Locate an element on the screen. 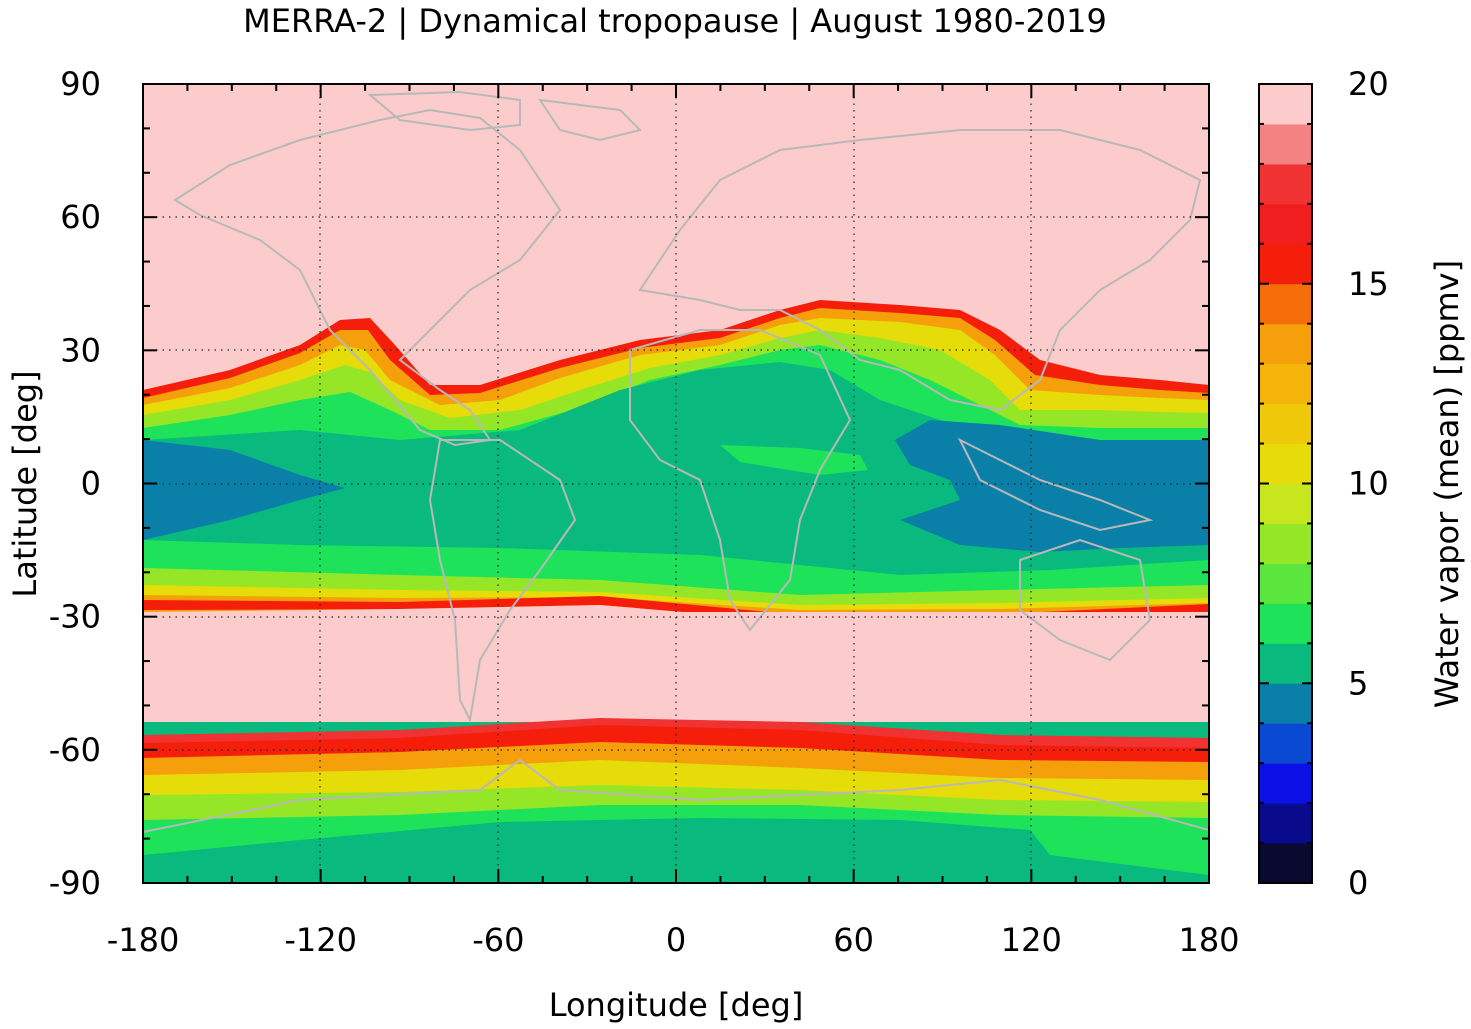  y-tick-label: -60 is located at coordinates (75, 750).